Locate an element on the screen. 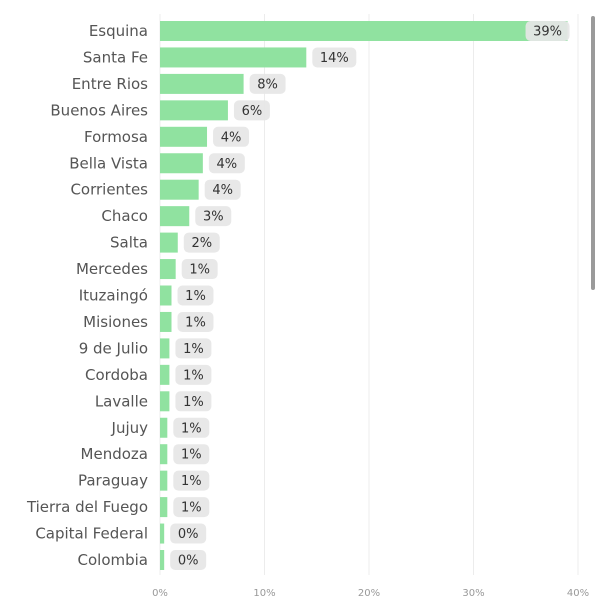 This screenshot has width=596, height=599. data-label-text: 2% is located at coordinates (201, 243).